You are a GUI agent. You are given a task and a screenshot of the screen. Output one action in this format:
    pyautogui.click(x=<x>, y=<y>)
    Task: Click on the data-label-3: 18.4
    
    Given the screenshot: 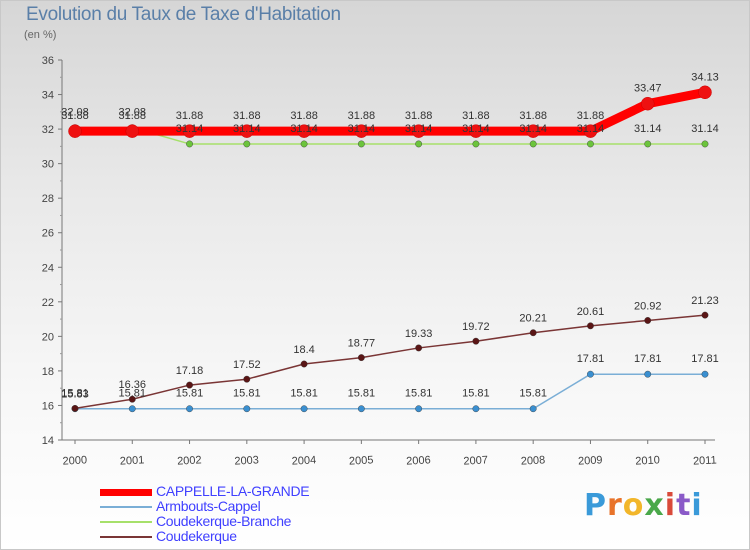 What is the action you would take?
    pyautogui.click(x=303, y=350)
    